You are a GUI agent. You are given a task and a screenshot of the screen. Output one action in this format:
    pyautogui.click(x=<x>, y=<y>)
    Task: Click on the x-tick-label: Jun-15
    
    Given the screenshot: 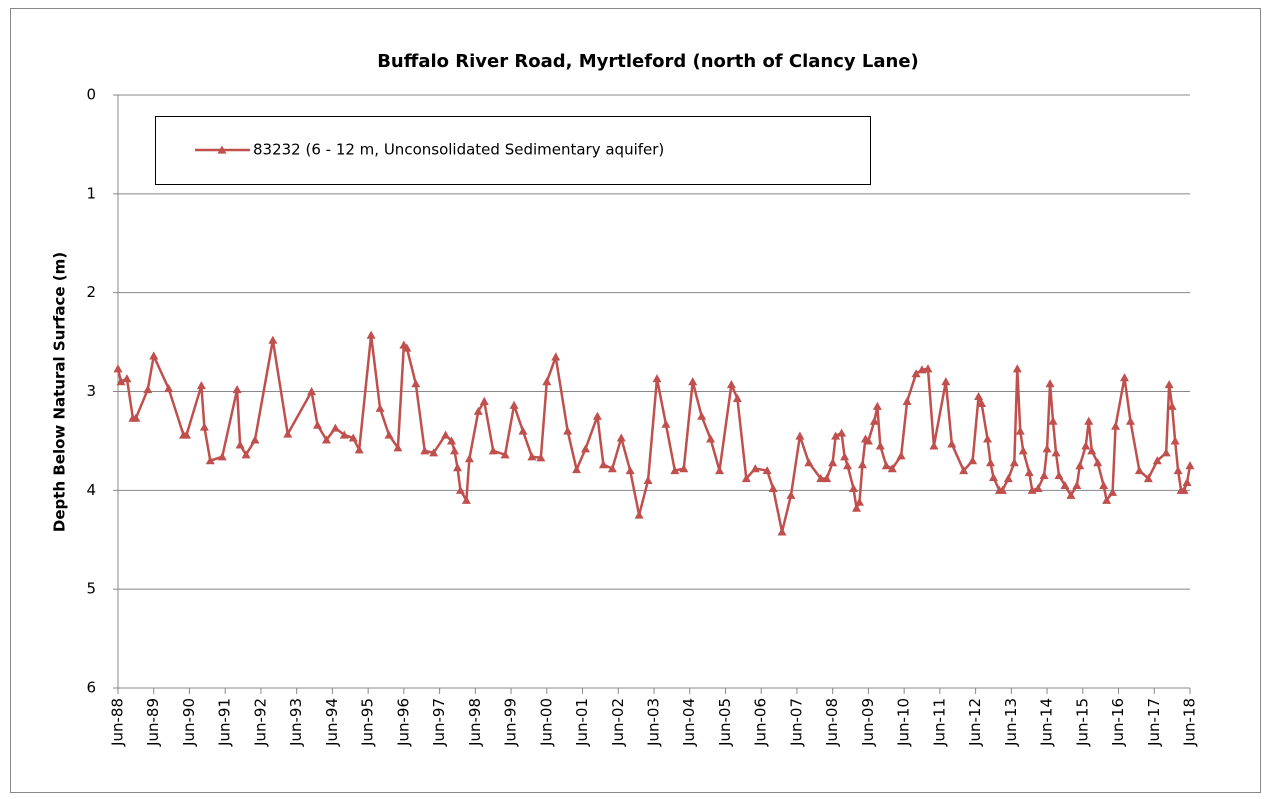 What is the action you would take?
    pyautogui.click(x=1082, y=722)
    